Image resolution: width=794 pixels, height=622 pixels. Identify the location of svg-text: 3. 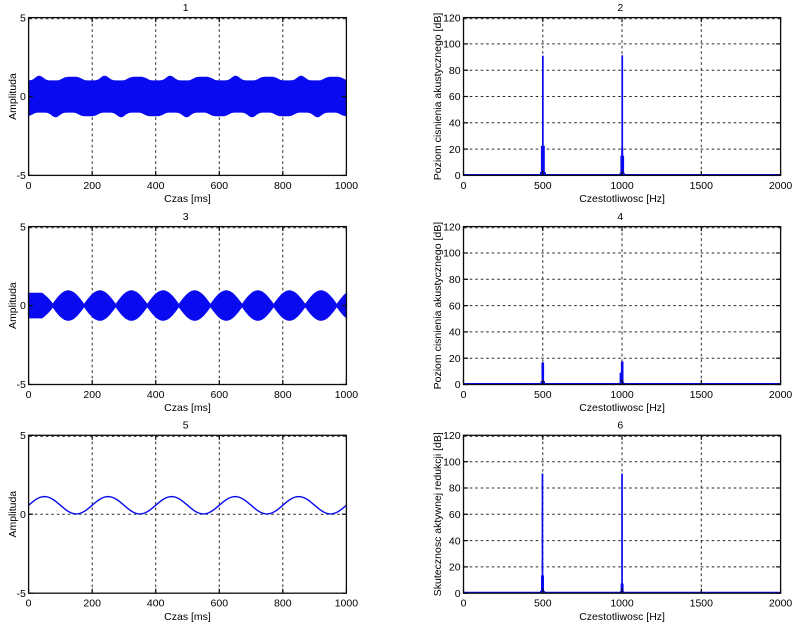
(186, 217).